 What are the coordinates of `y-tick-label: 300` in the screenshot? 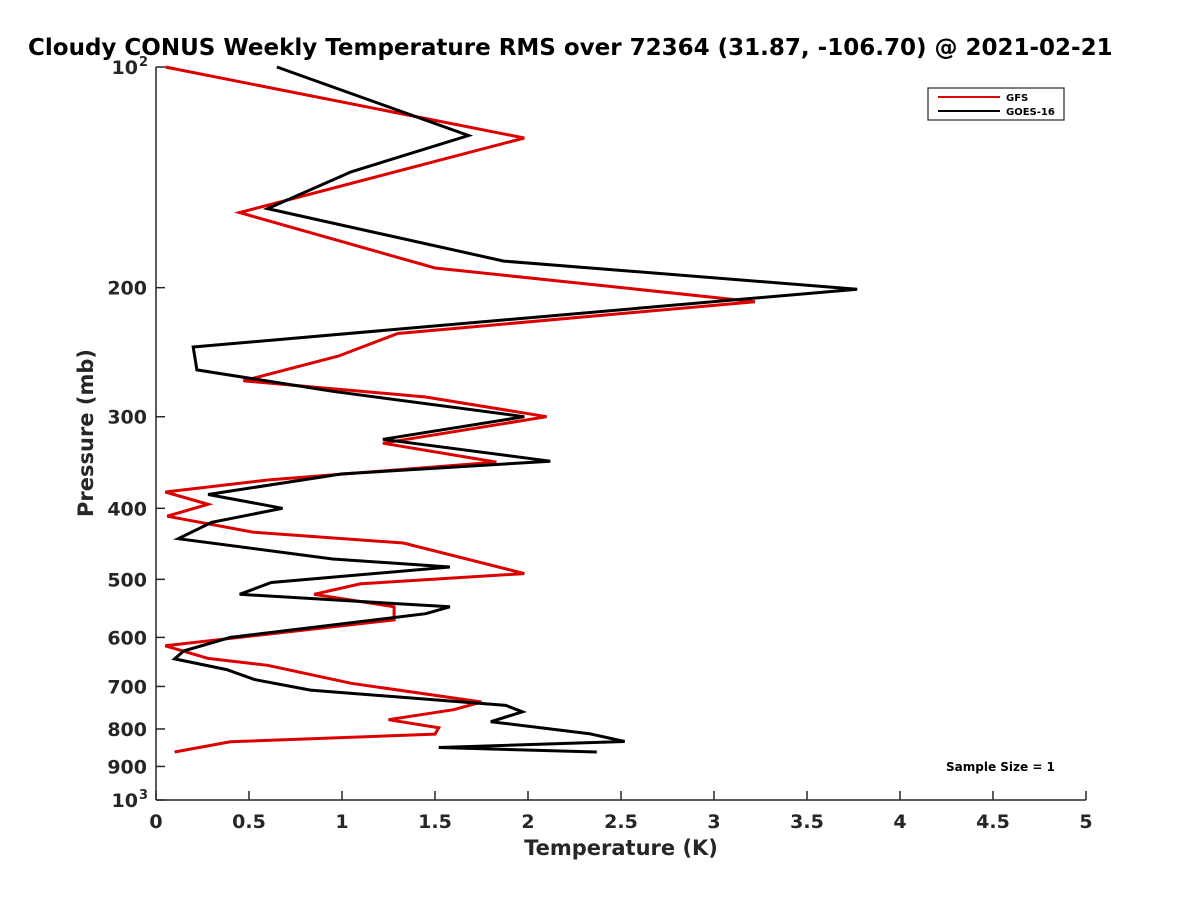 It's located at (127, 418).